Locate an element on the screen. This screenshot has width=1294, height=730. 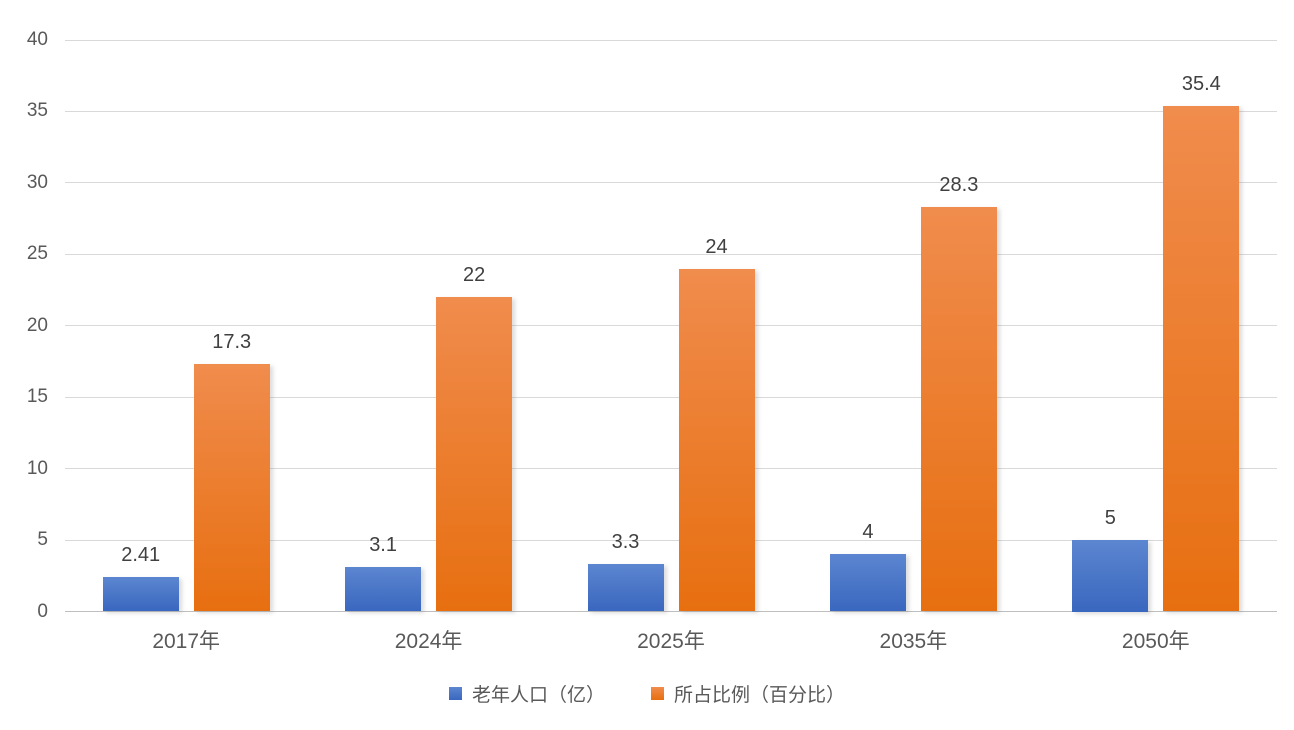
legend-swatch-series1 is located at coordinates (455, 693).